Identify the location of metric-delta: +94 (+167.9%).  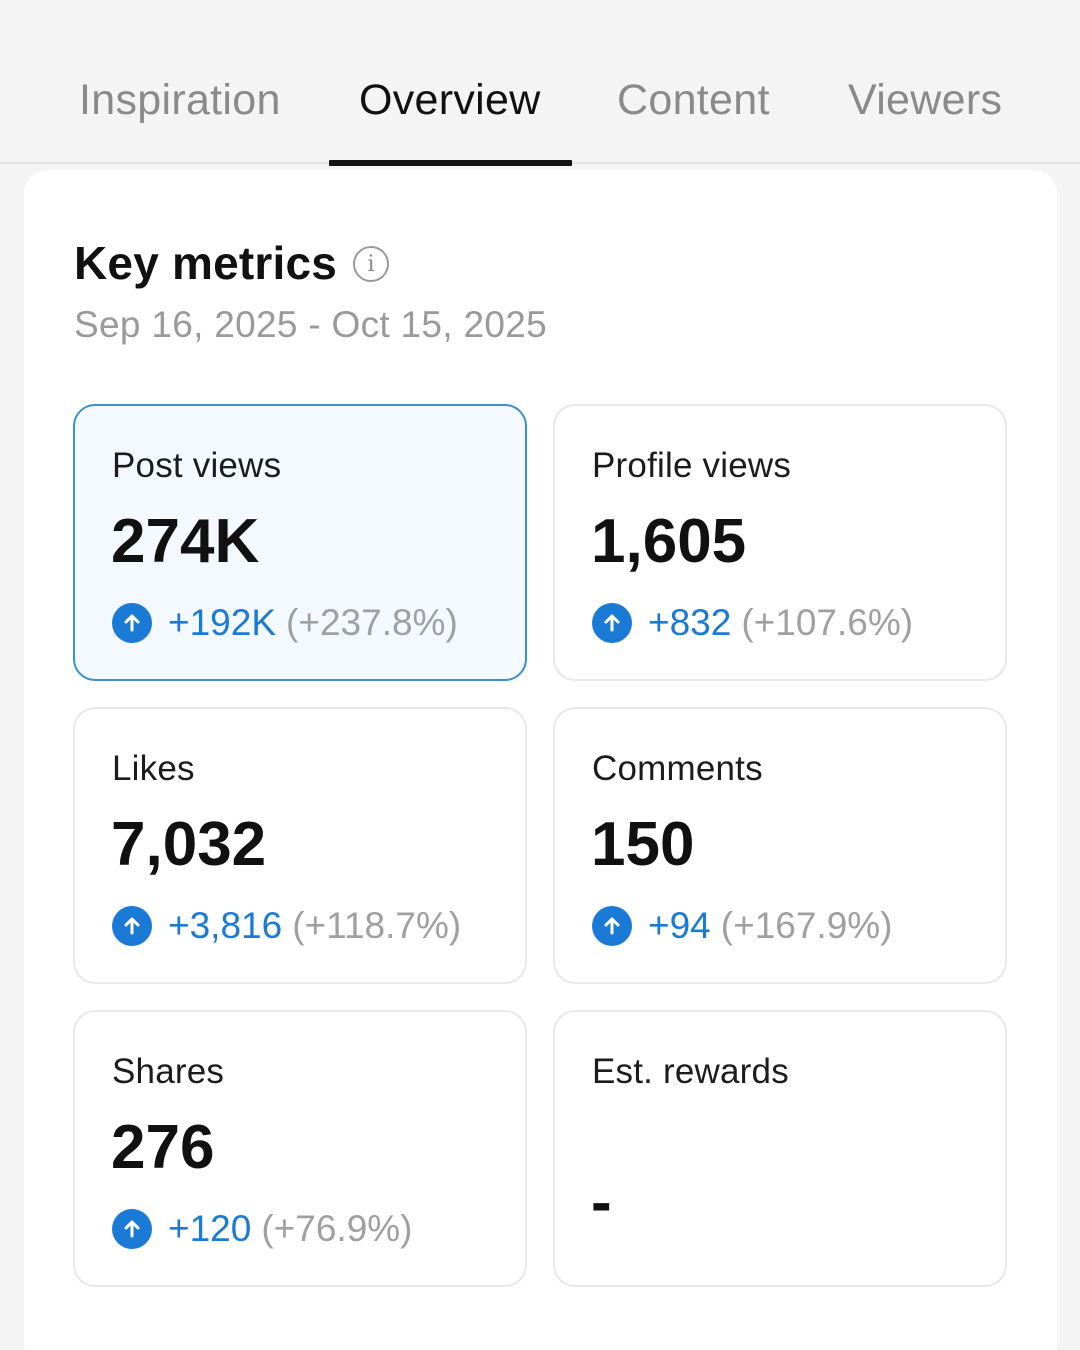
(742, 926).